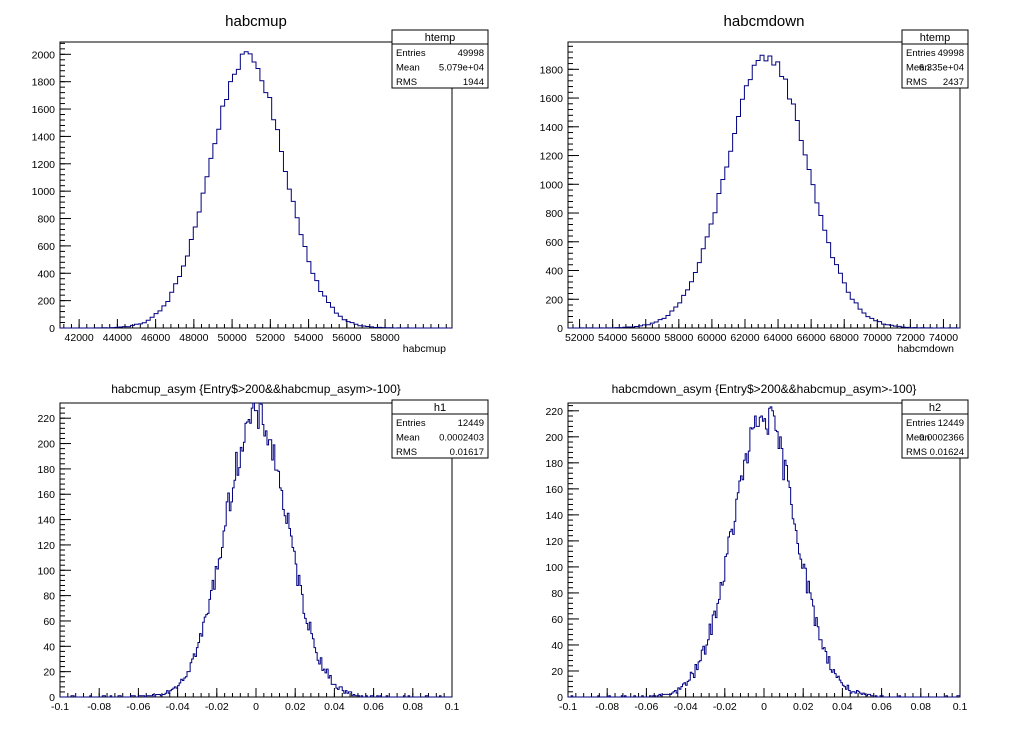 The height and width of the screenshot is (740, 1020). Describe the element at coordinates (645, 338) in the screenshot. I see `x-tick-label: 56000` at that location.